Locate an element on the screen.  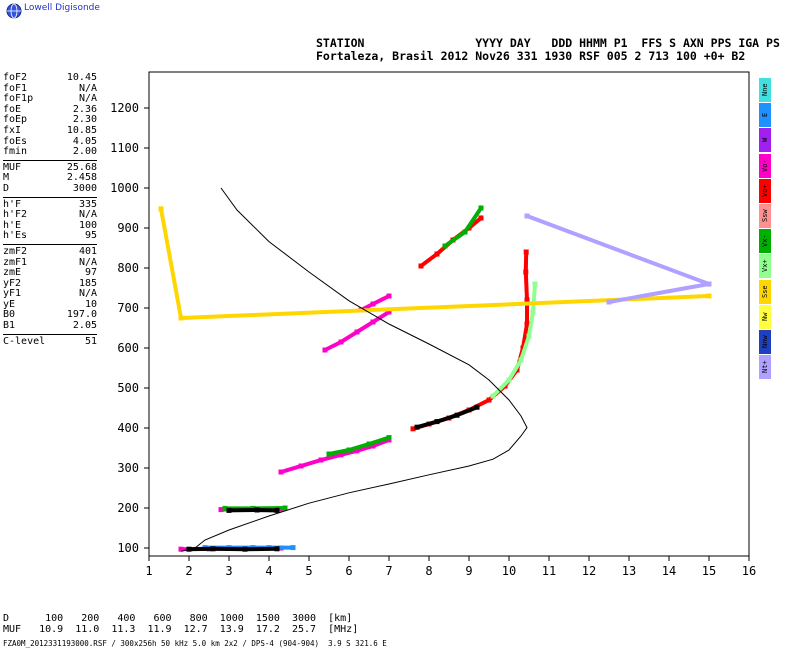
param-row: h'Es 95 is located at coordinates (50, 236).